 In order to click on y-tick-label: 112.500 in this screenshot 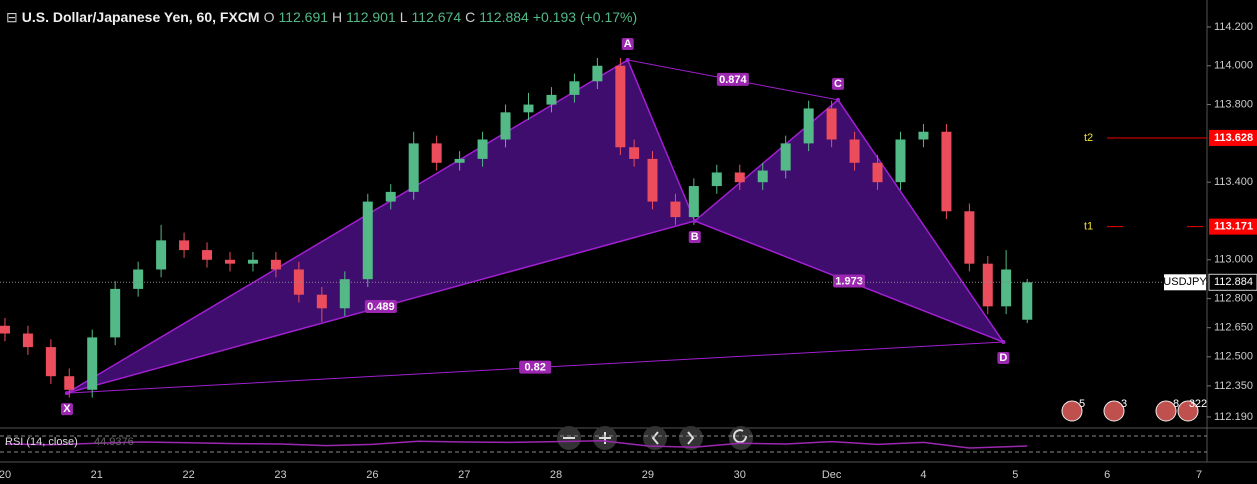, I will do `click(1233, 357)`.